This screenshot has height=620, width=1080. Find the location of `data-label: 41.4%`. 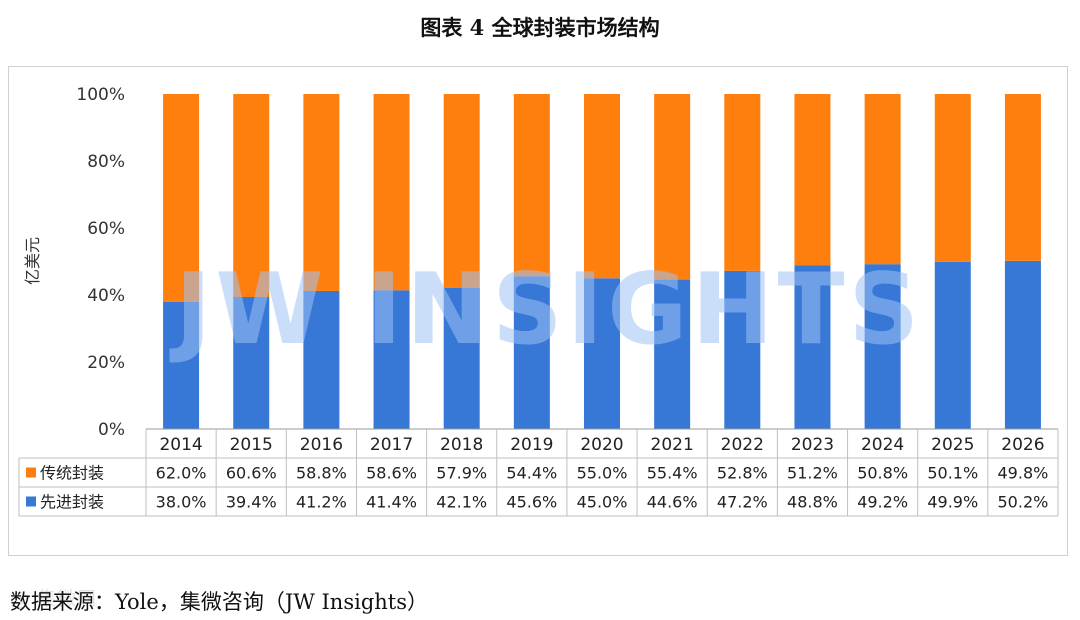

data-label: 41.4% is located at coordinates (391, 502).